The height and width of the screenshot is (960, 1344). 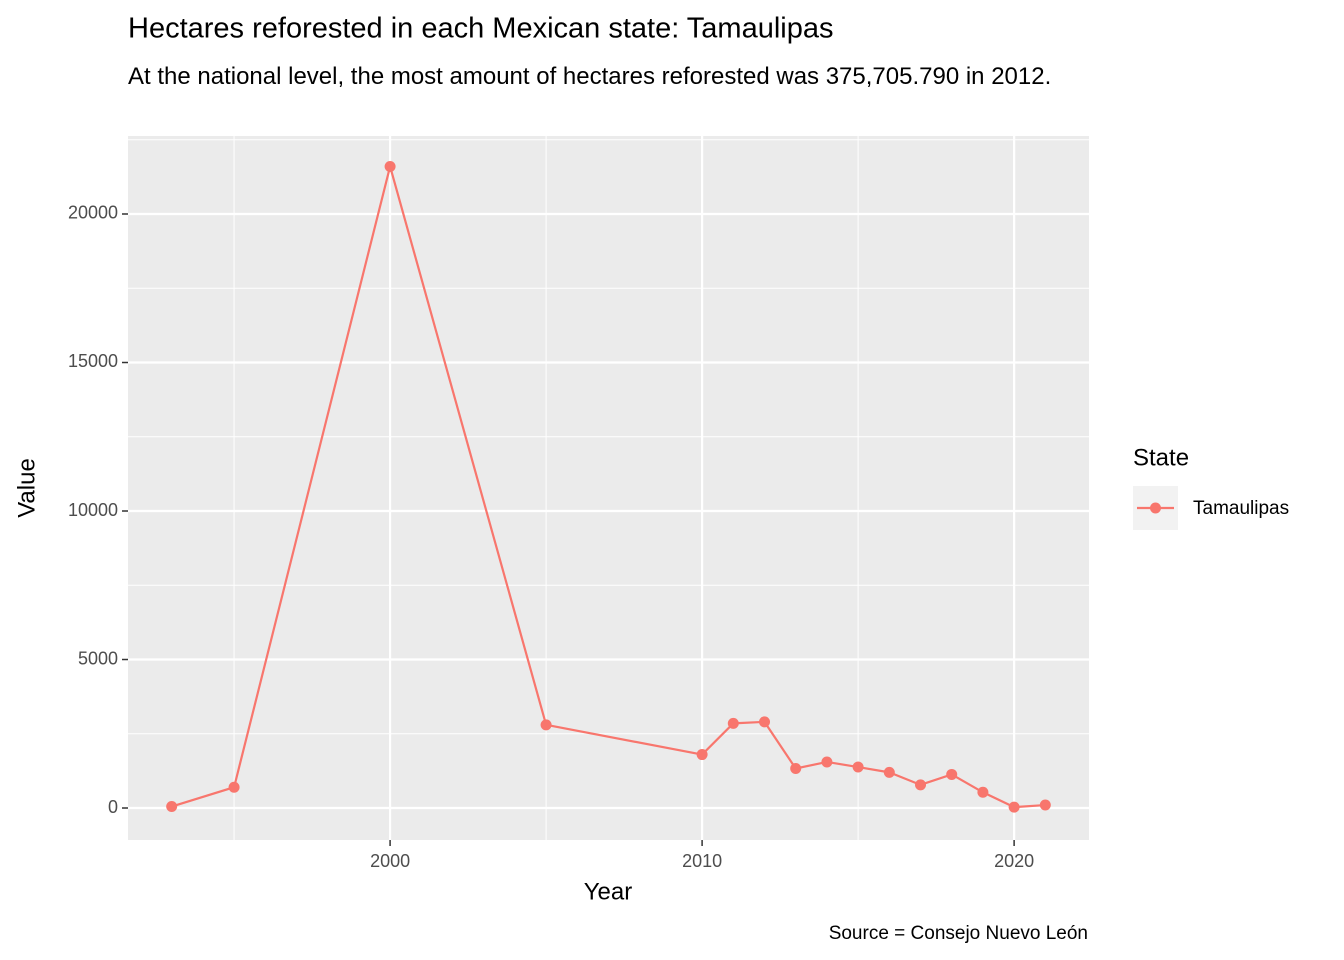 I want to click on caption: Source = Consejo Nuevo León, so click(x=958, y=933).